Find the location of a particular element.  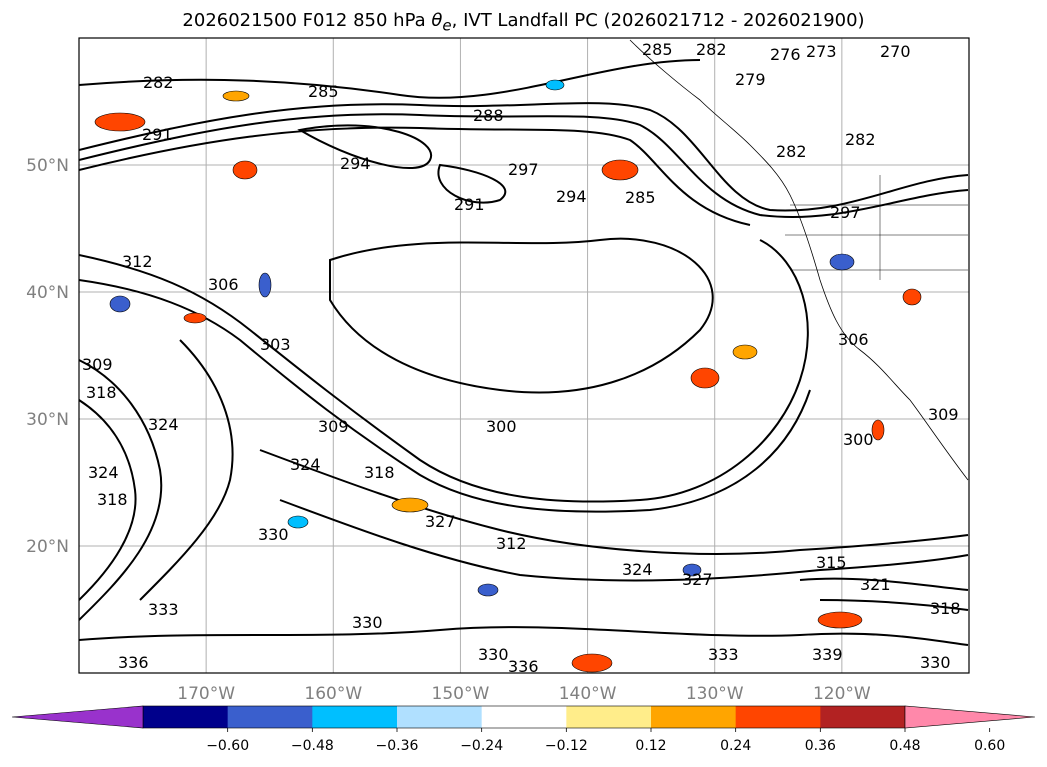

colorbar-tick-label: 0.60 is located at coordinates (989, 746).